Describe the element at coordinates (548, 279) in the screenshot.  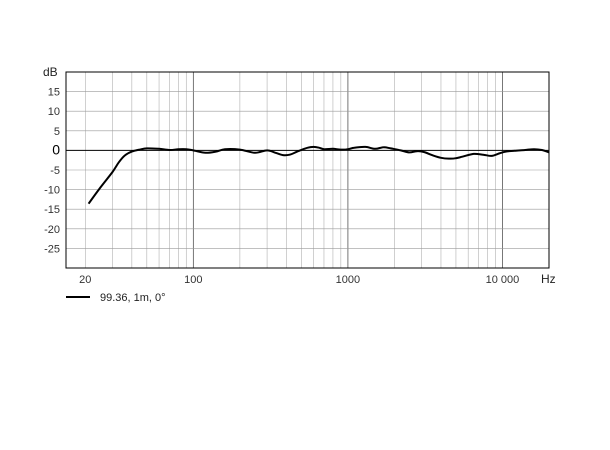
I see `x-axis-unit: Hz` at that location.